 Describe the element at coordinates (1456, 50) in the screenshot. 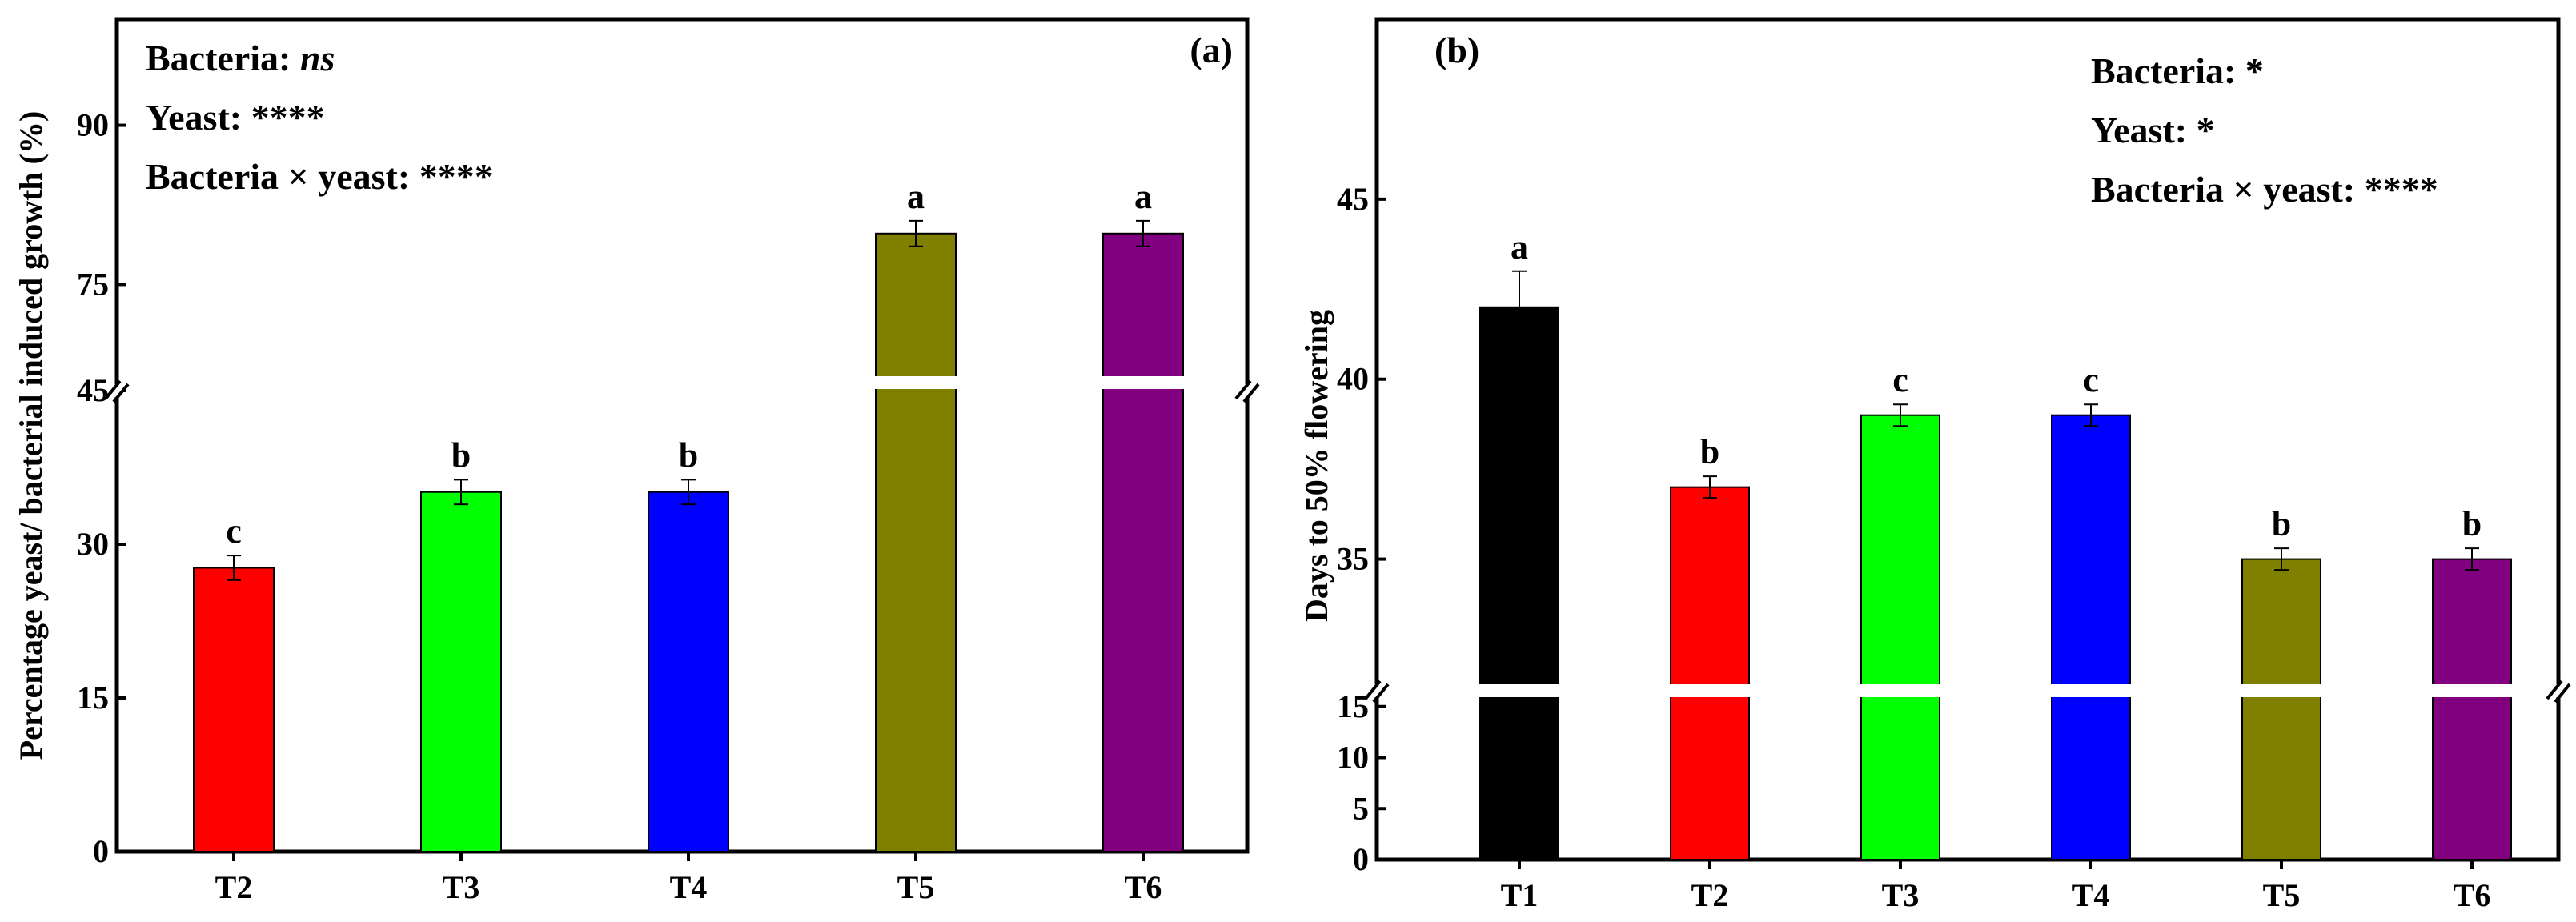

I see `panel-b-label: (b)` at that location.